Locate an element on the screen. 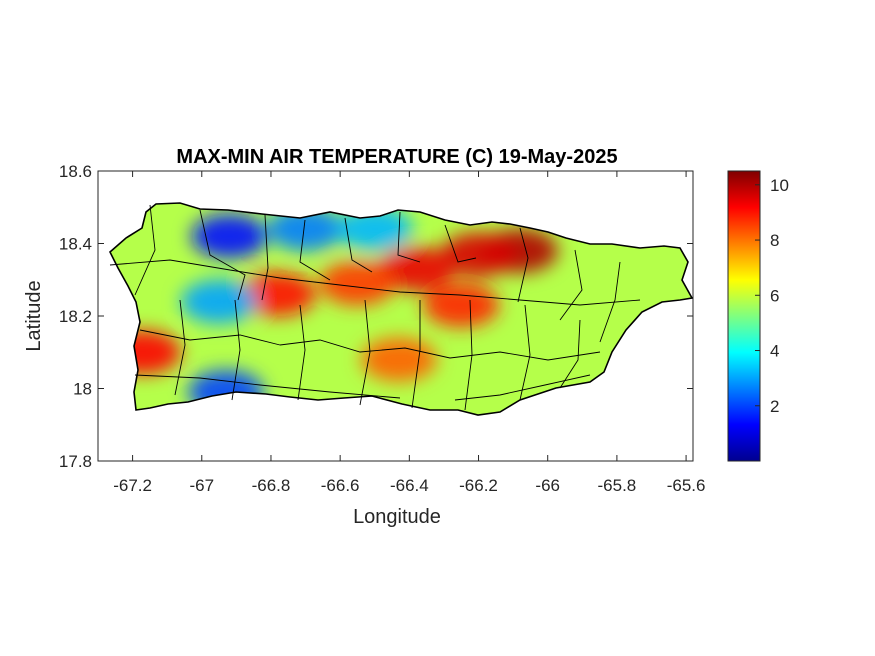  y-tick-label: 18.6 is located at coordinates (75, 171).